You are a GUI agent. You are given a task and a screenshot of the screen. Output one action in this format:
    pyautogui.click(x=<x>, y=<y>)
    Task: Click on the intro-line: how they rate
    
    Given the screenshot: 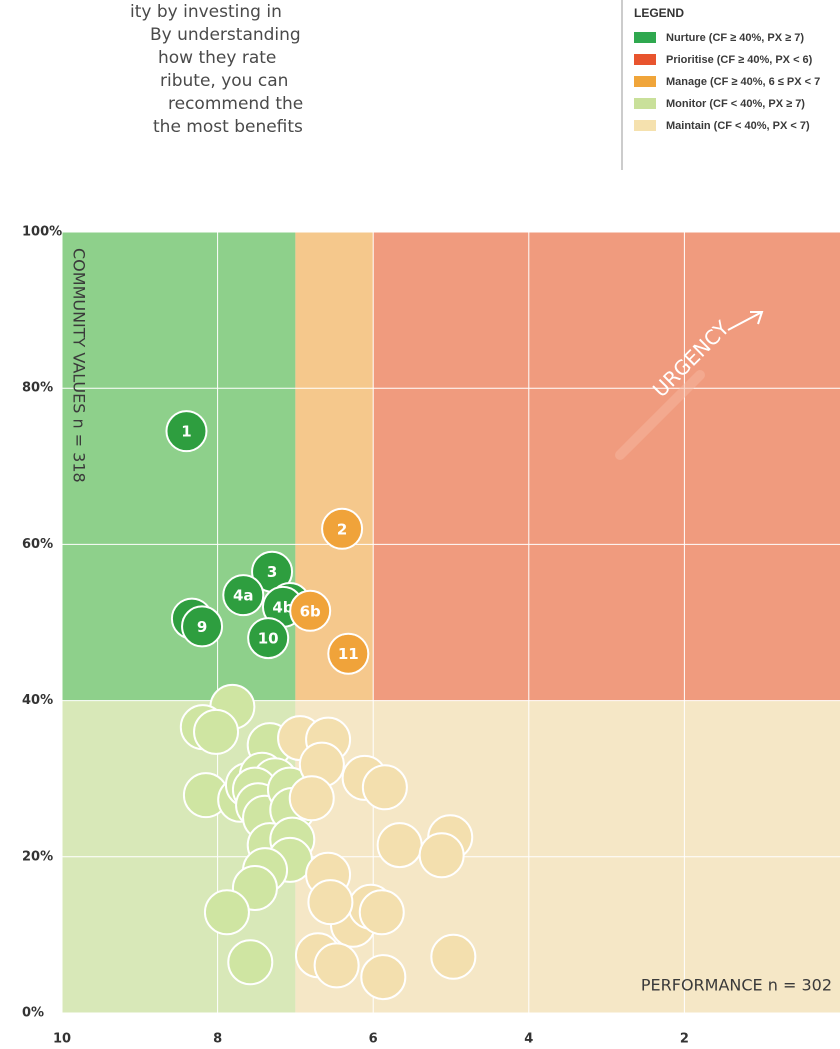 What is the action you would take?
    pyautogui.click(x=217, y=58)
    